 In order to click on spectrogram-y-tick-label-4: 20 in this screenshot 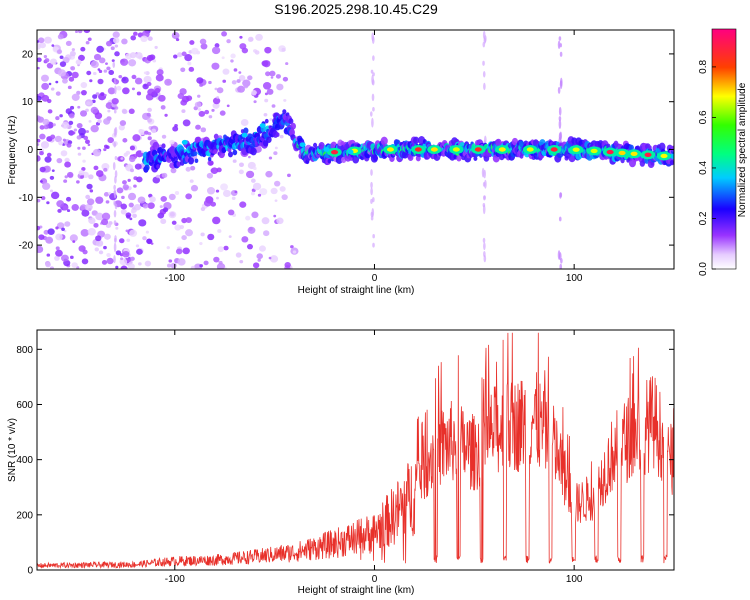, I will do `click(28, 54)`.